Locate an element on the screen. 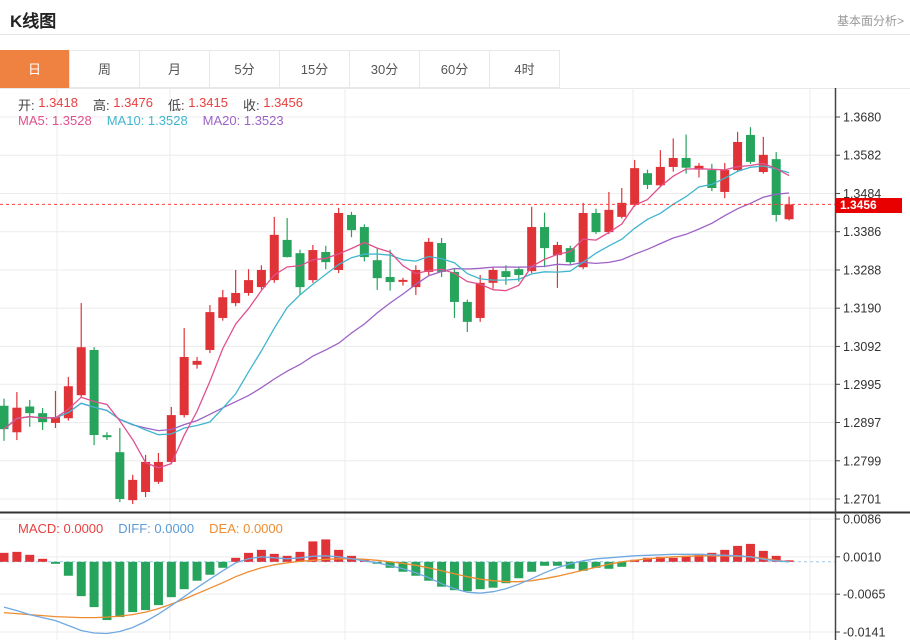 This screenshot has width=910, height=644. divider is located at coordinates (455, 88).